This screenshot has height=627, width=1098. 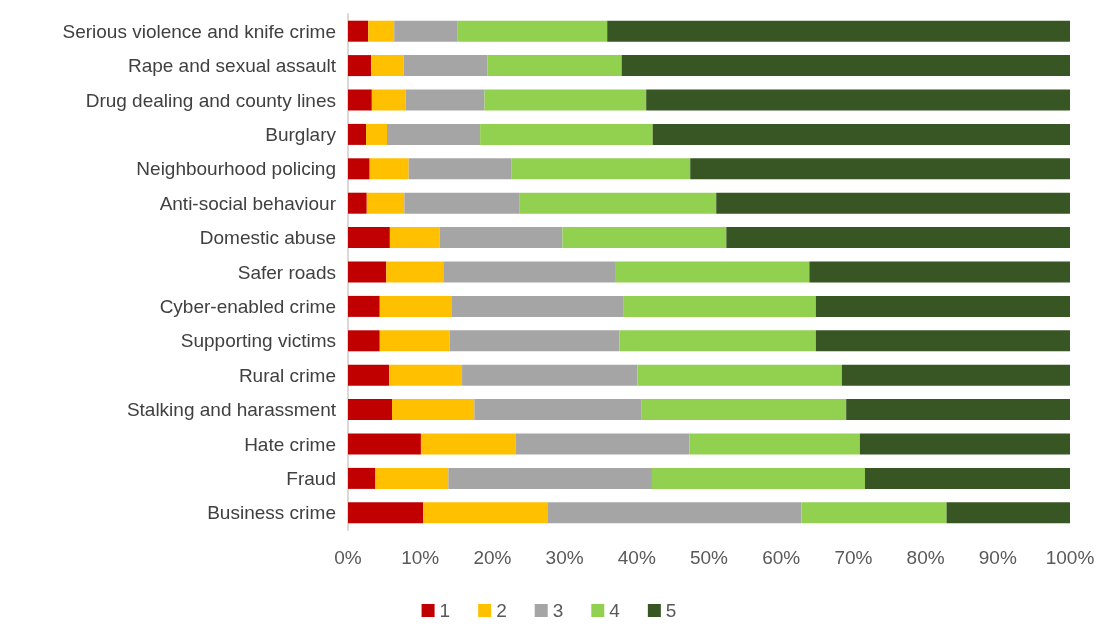 I want to click on y-tick-label: Cyber-enabled crime, so click(x=247, y=306).